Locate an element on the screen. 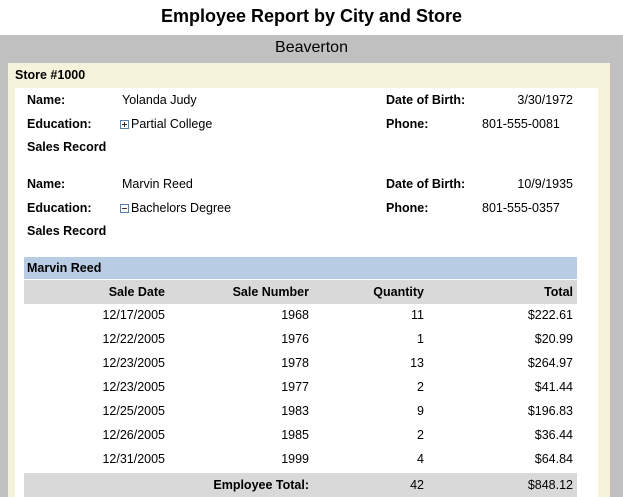 This screenshot has height=497, width=623. total-amount: $848.12 is located at coordinates (550, 485).